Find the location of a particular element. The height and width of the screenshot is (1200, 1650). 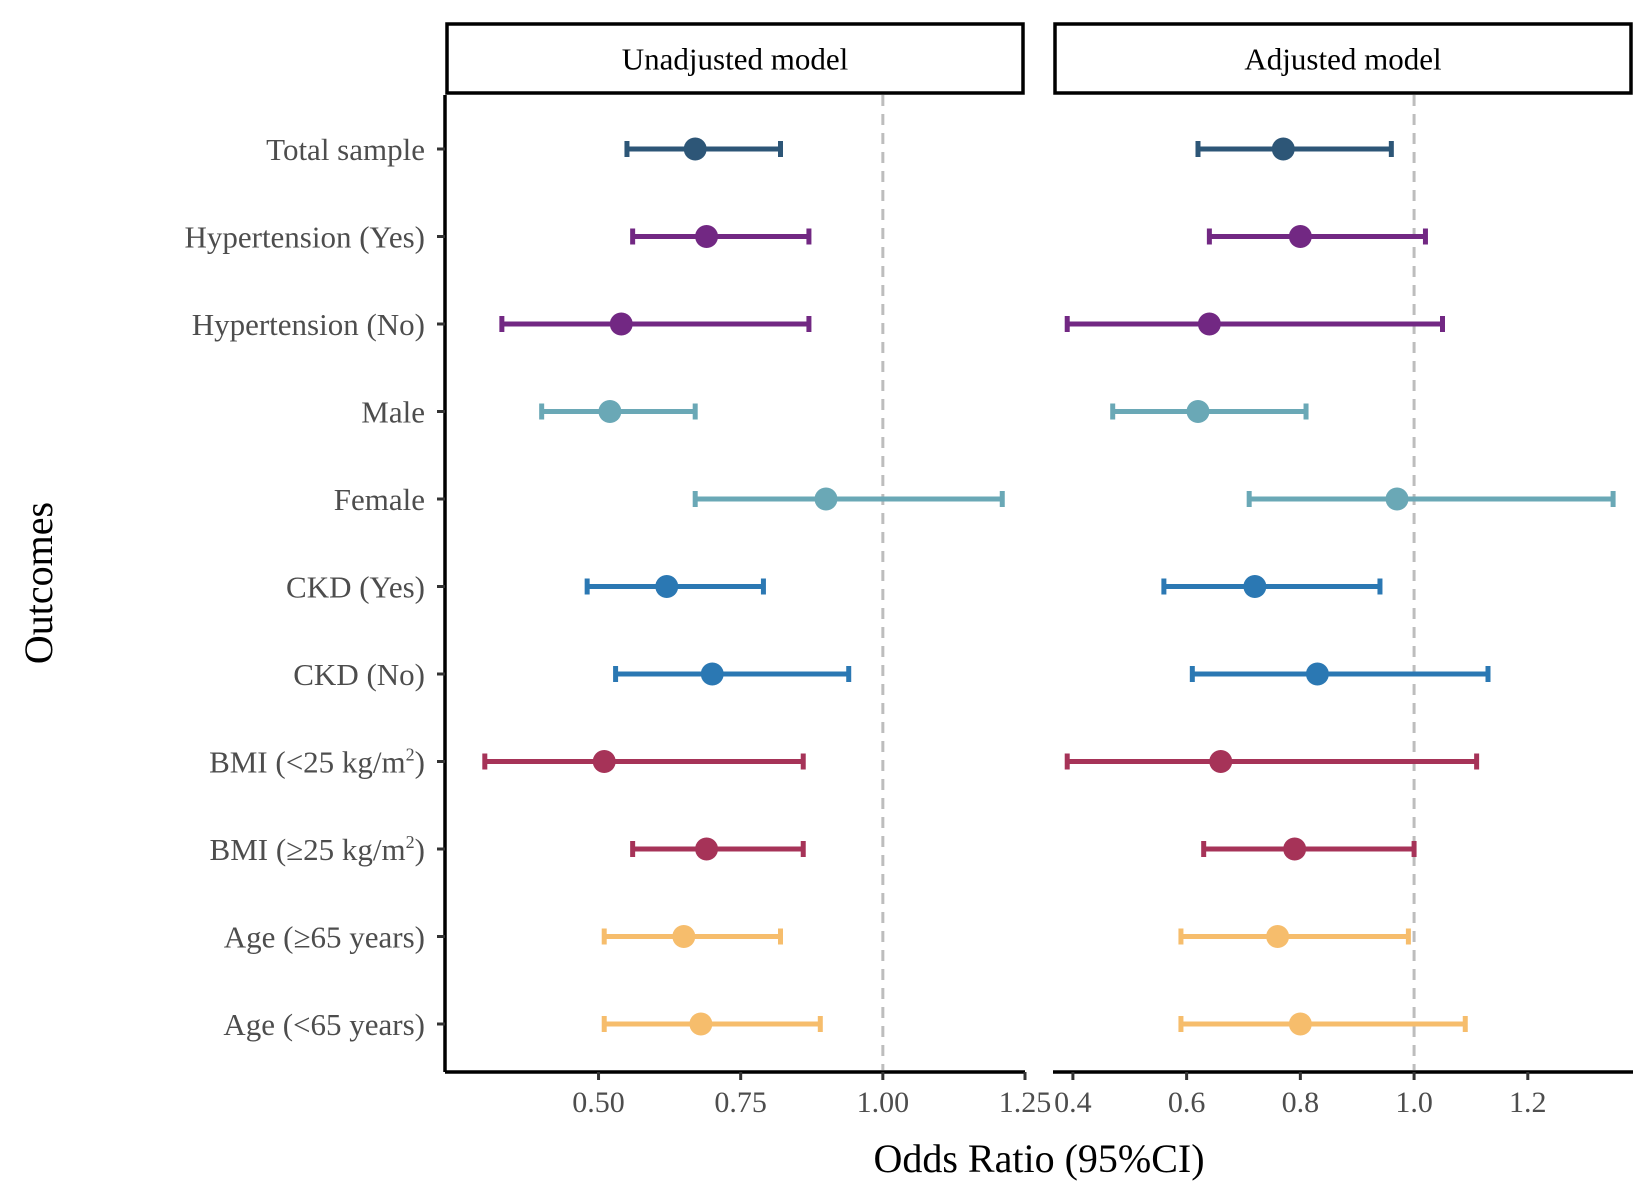

y-tick-label: Total sample is located at coordinates (345, 149).